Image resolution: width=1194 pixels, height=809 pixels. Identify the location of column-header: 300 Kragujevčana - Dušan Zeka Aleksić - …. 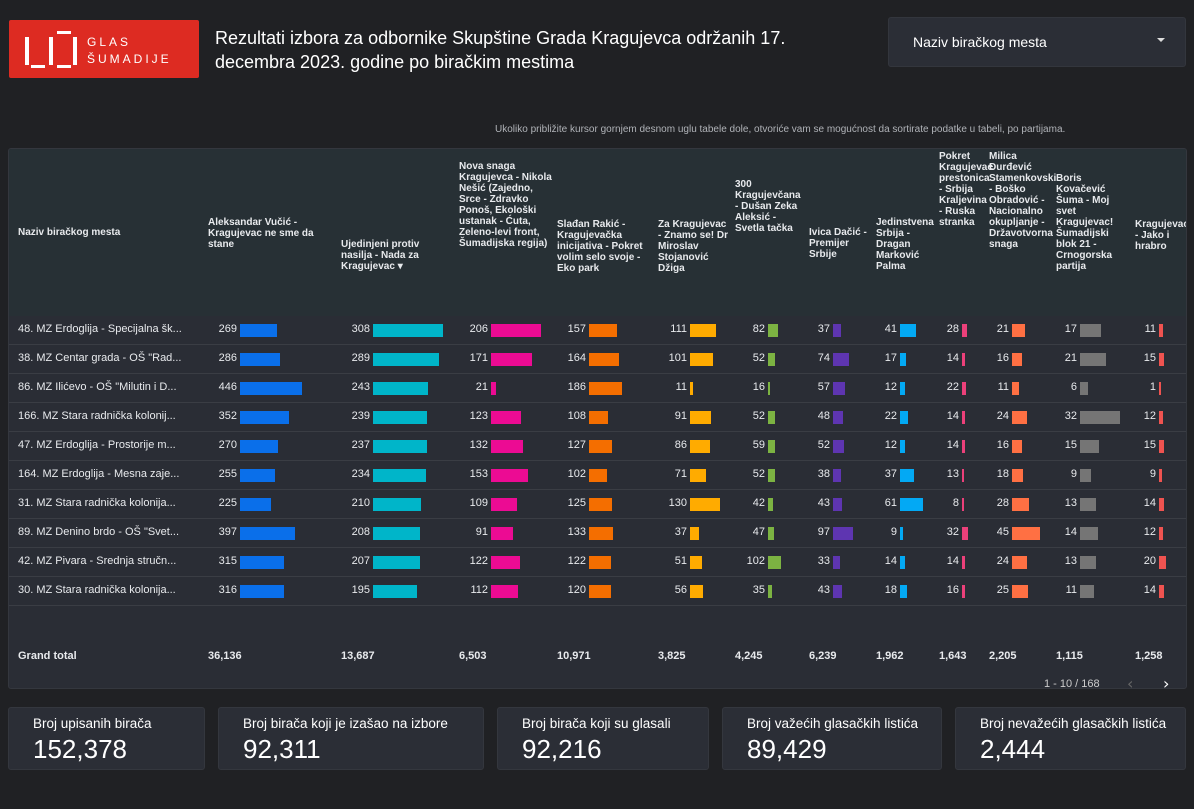
(768, 206).